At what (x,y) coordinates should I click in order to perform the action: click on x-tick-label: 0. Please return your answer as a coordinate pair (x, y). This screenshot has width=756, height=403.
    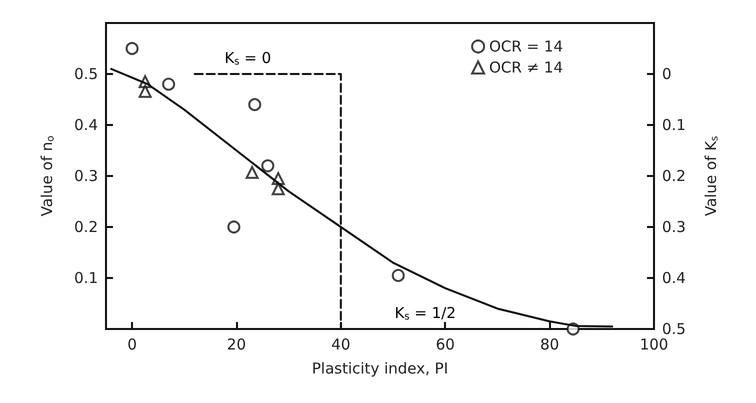
    Looking at the image, I should click on (132, 345).